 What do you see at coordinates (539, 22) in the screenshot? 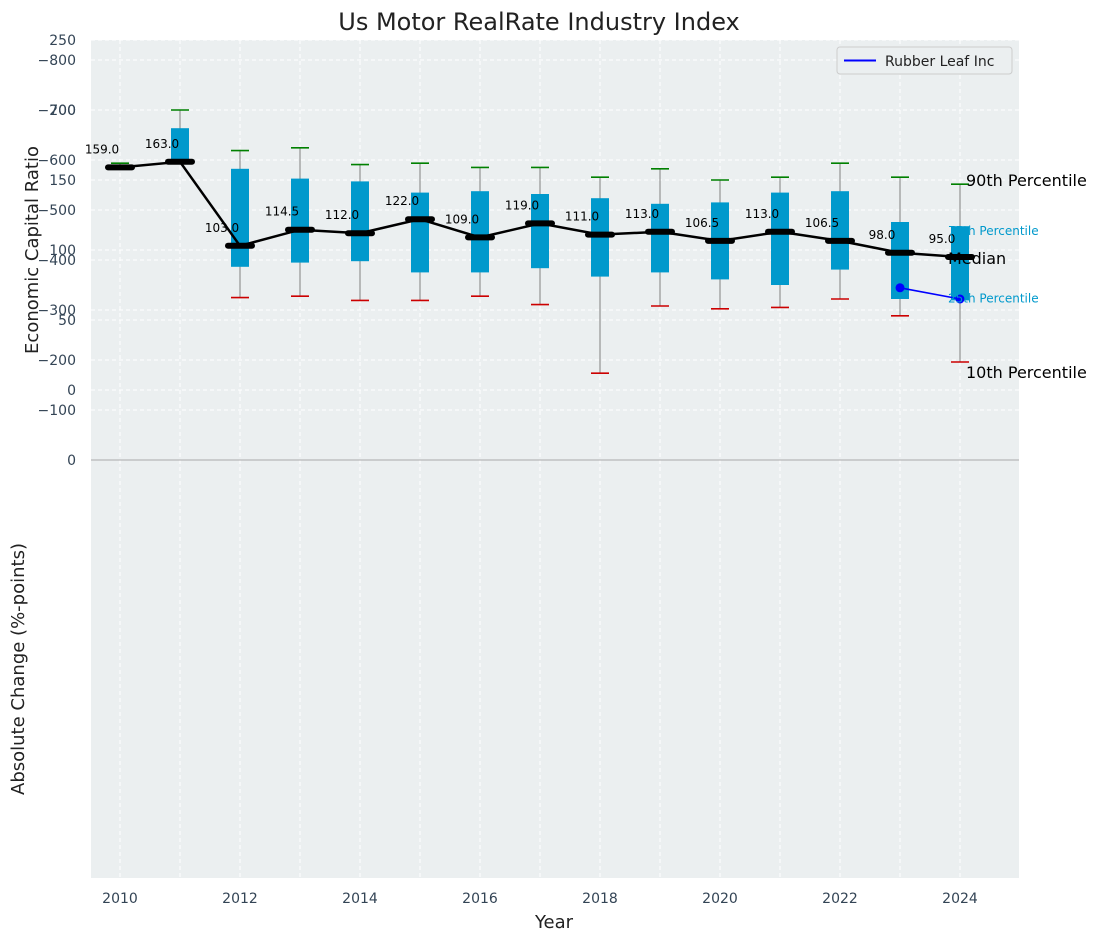
I see `chart-title: Us Motor RealRate Industry Index` at bounding box center [539, 22].